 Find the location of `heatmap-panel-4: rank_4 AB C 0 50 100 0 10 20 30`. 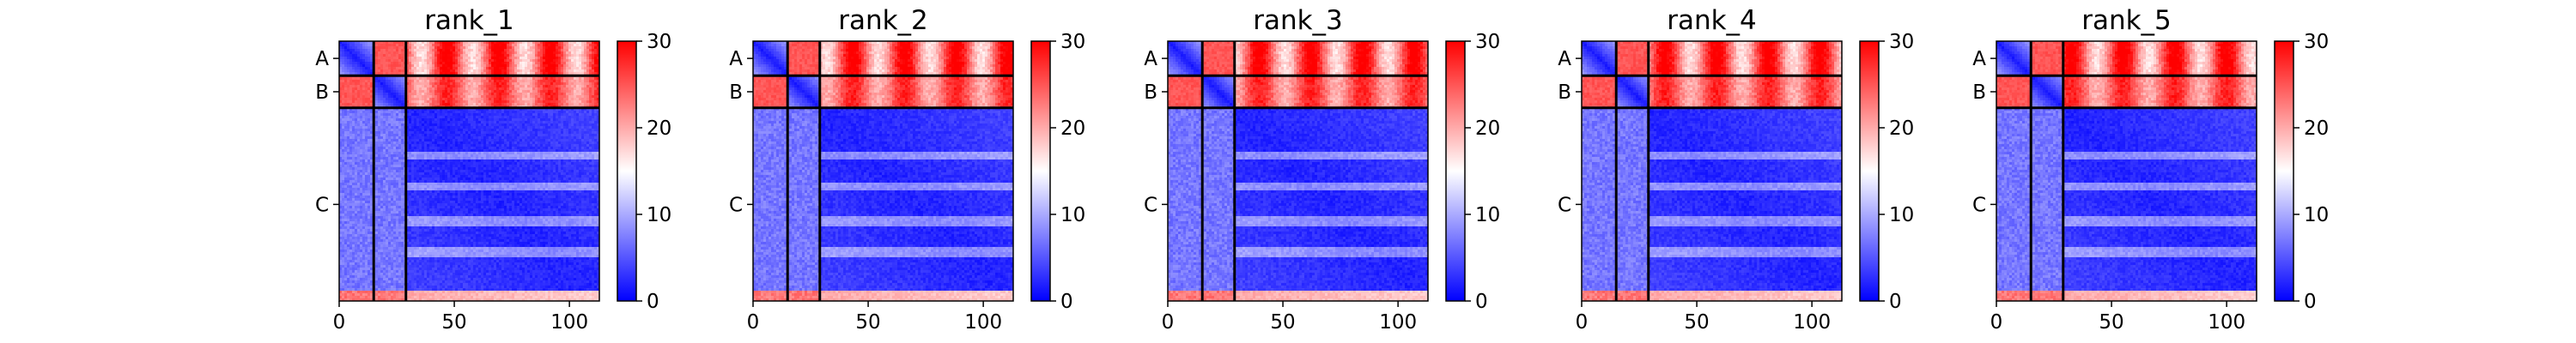

heatmap-panel-4: rank_4 AB C 0 50 100 0 10 20 30 is located at coordinates (1736, 169).